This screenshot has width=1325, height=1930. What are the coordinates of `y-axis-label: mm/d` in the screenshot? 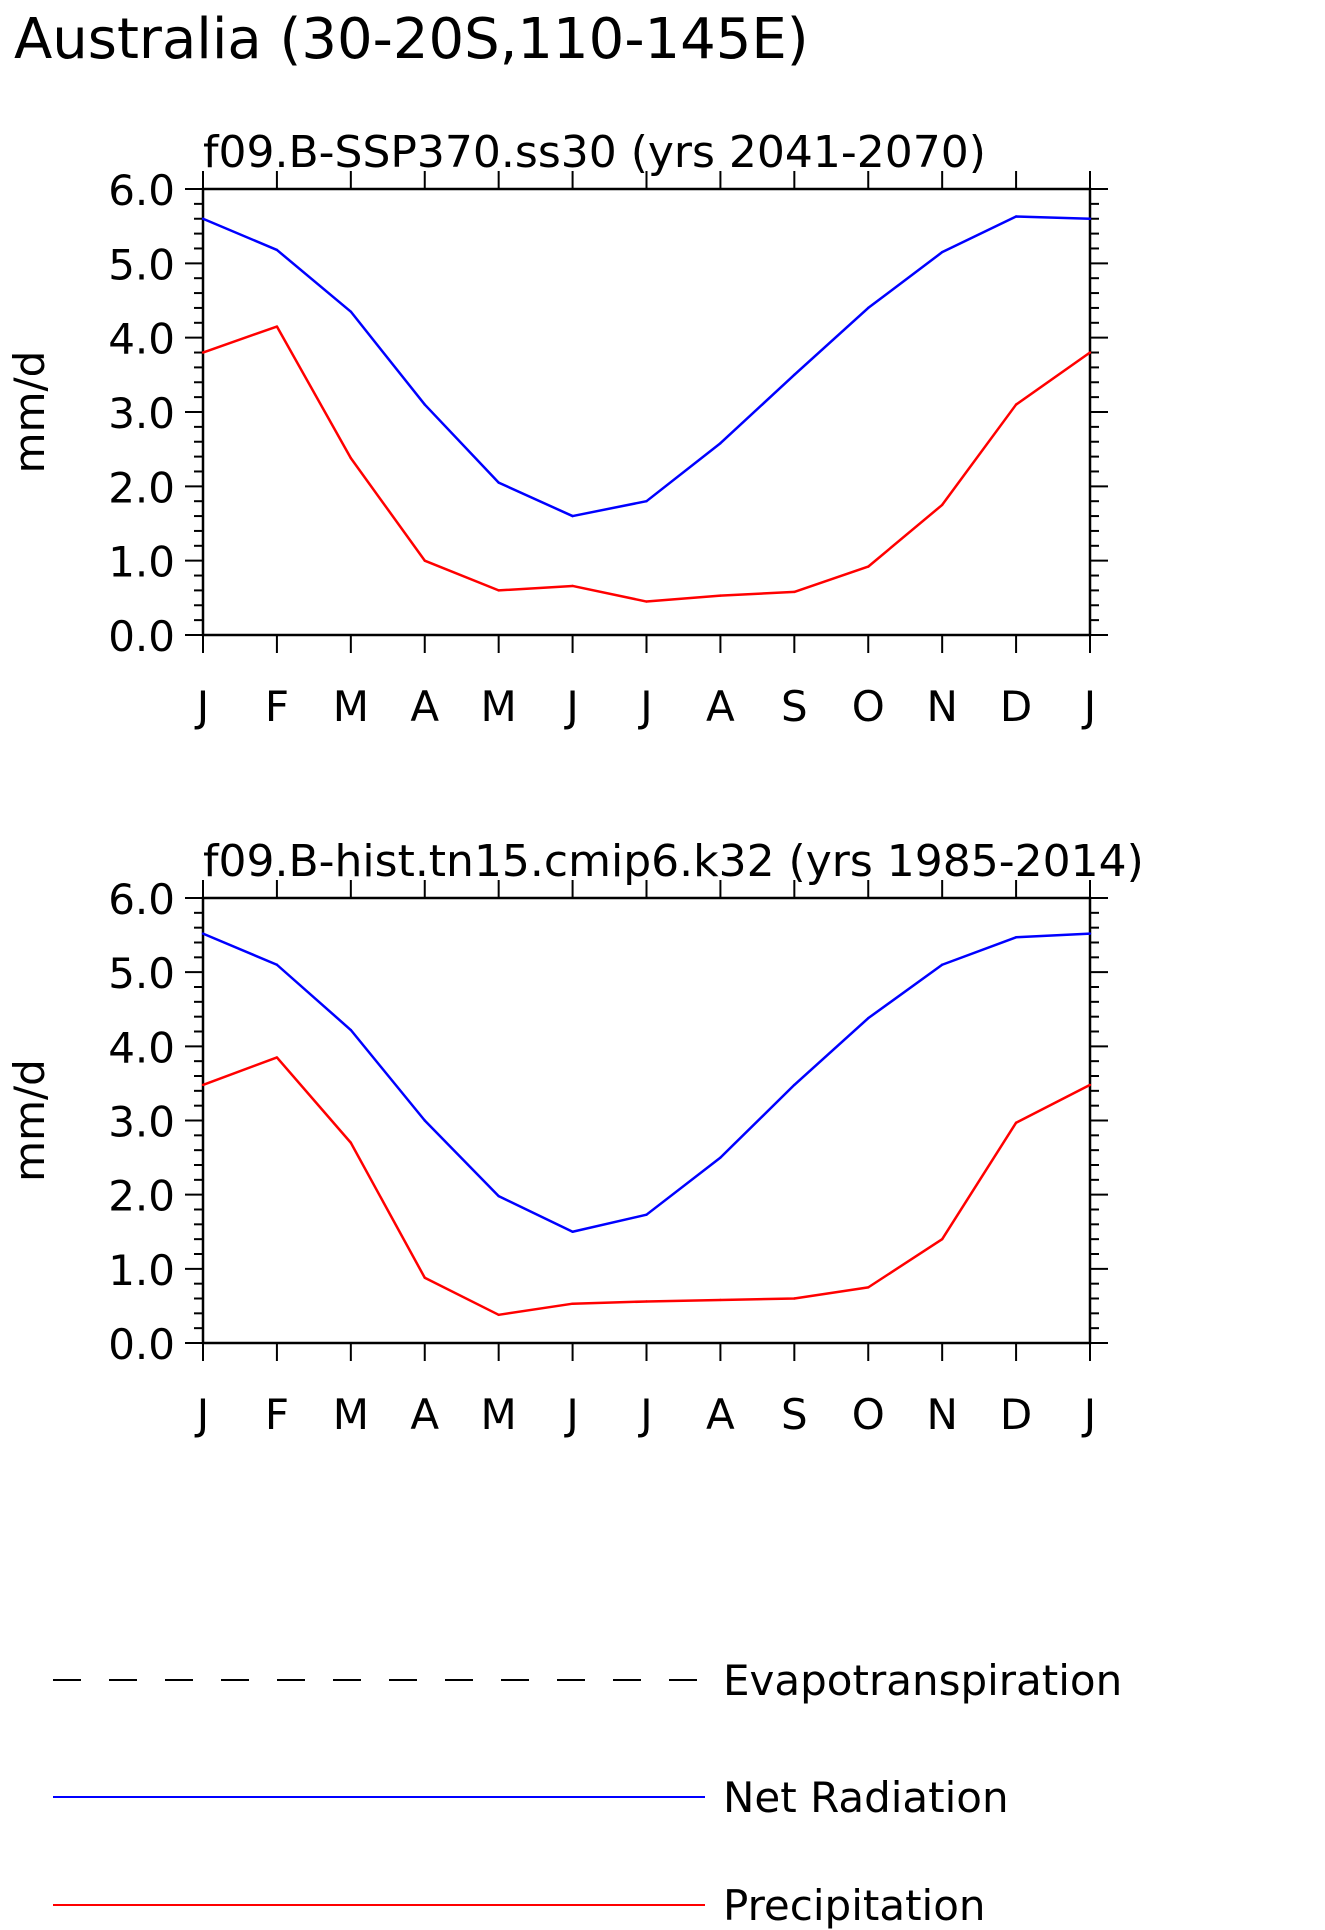 It's located at (29, 1120).